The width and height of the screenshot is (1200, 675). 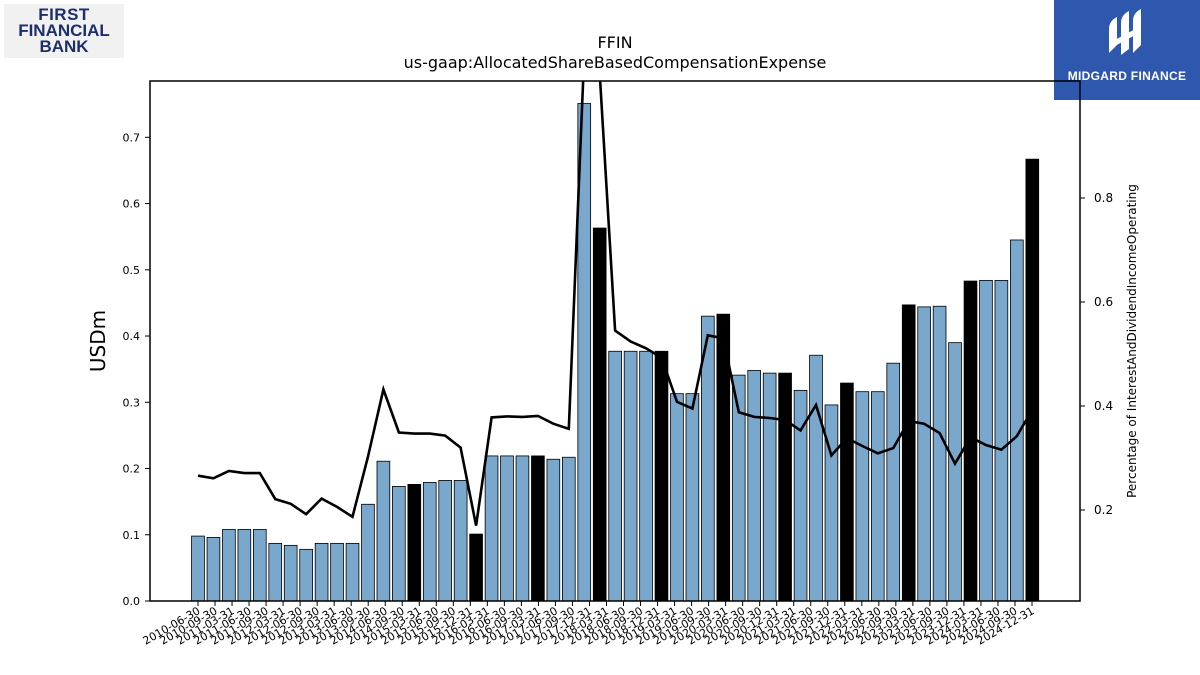 I want to click on y-tick-label-1: 0.1, so click(x=132, y=535).